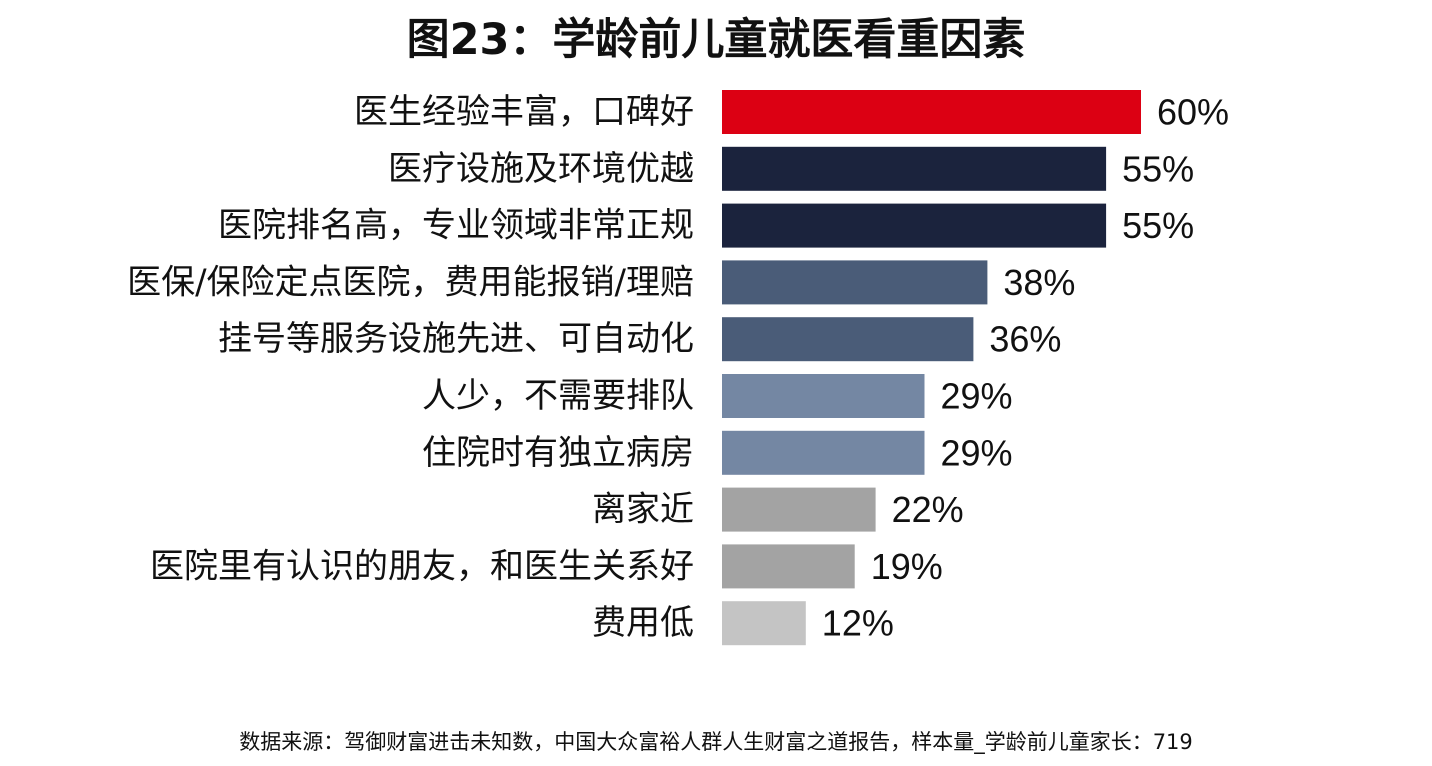 The width and height of the screenshot is (1432, 766). What do you see at coordinates (977, 396) in the screenshot?
I see `value-label-6: 29%` at bounding box center [977, 396].